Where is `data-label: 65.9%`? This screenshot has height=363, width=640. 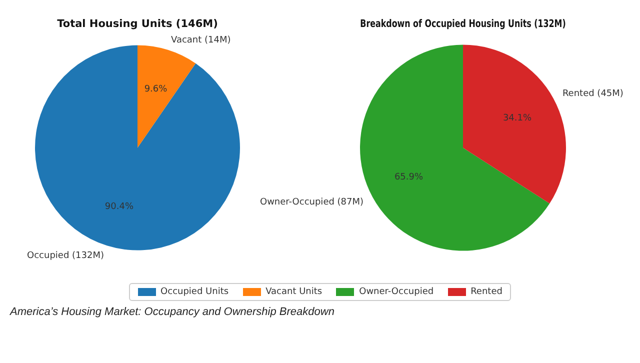 data-label: 65.9% is located at coordinates (409, 177).